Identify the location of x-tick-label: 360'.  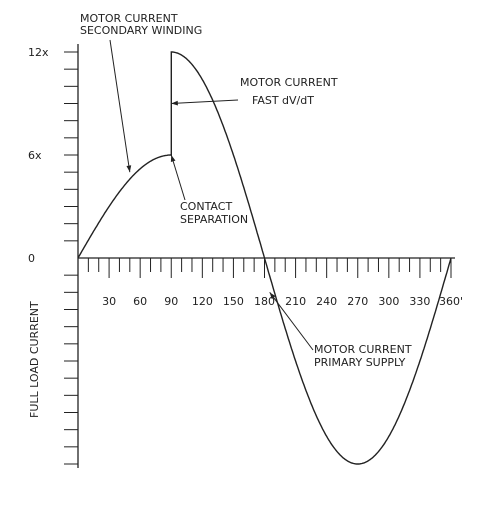
(451, 301).